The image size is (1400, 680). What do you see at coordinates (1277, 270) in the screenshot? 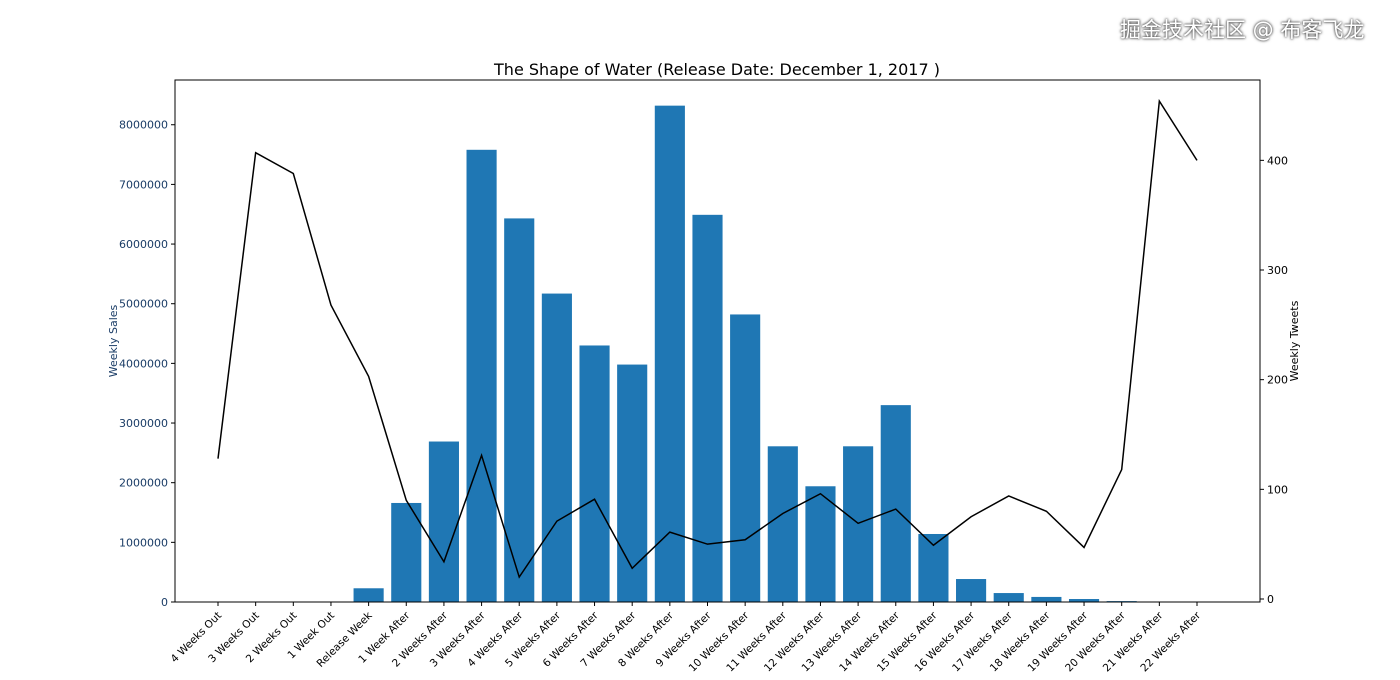
I see `y-right-tick-label: 300` at bounding box center [1277, 270].